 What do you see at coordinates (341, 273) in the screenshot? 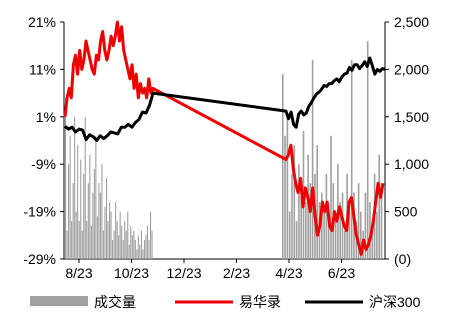
I see `x-tick-label: 6/23` at bounding box center [341, 273].